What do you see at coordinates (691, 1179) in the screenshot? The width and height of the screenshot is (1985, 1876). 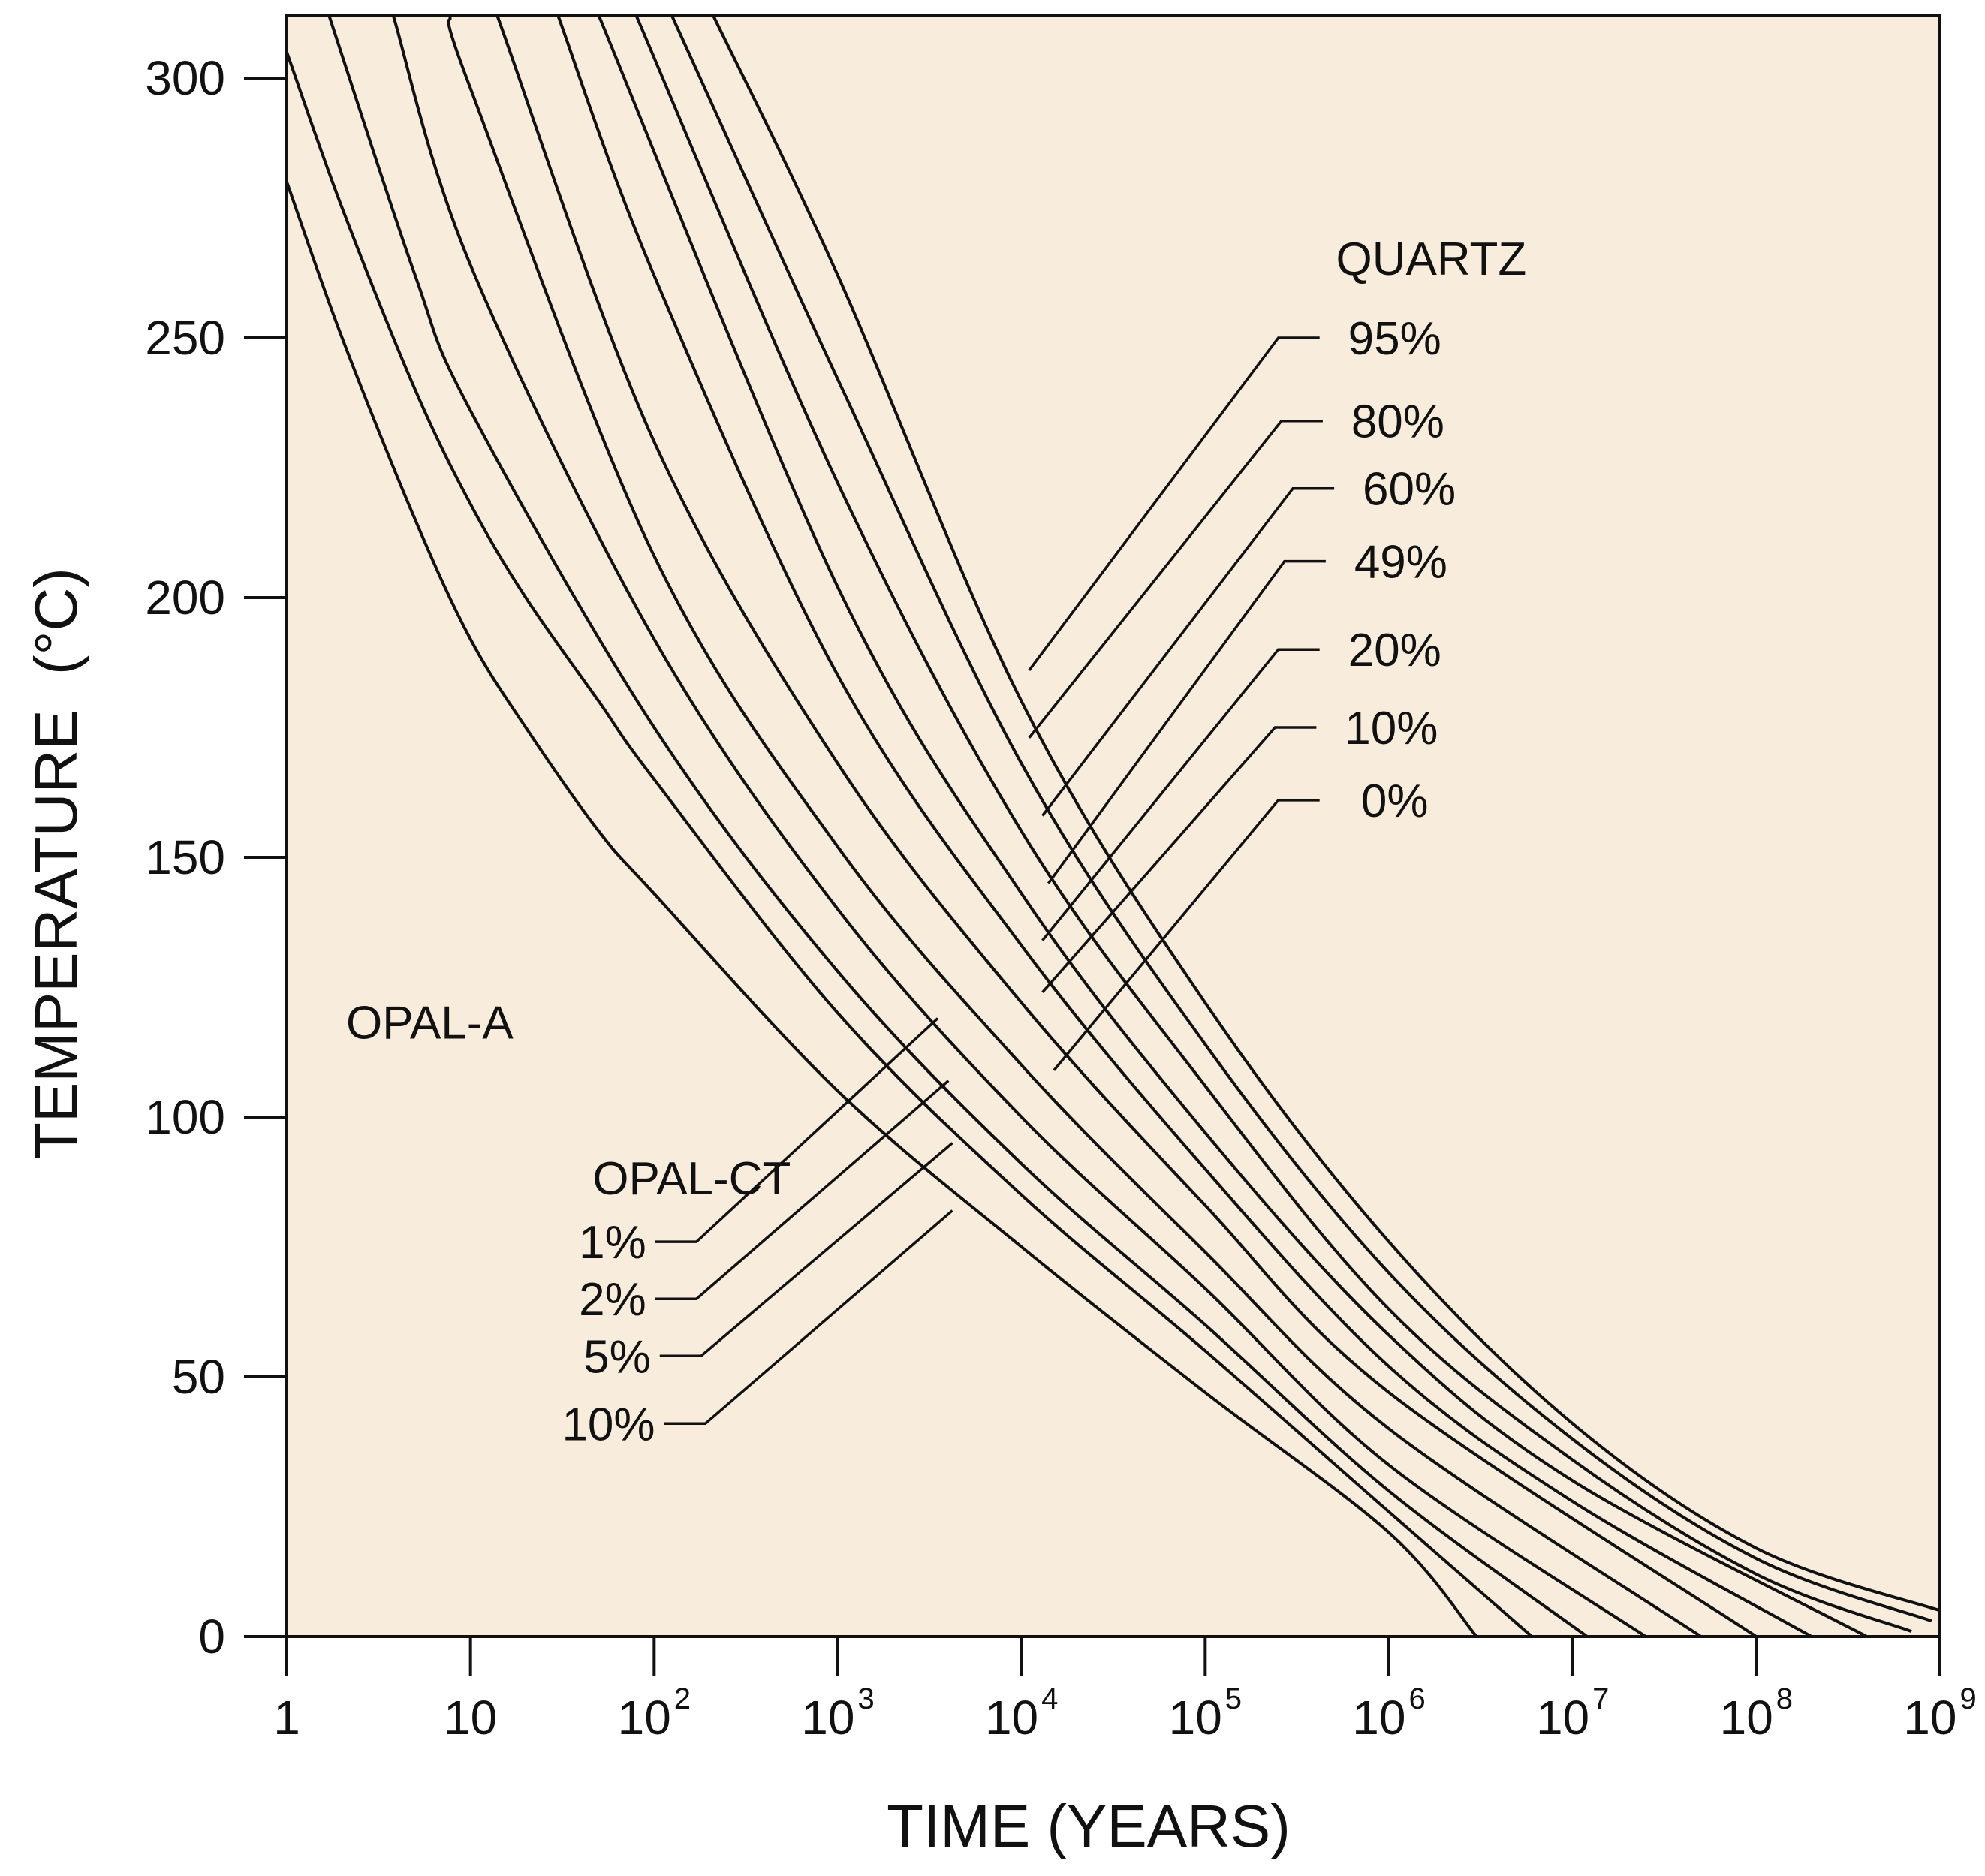 I see `region-label-opal-ct: OPAL-CT` at bounding box center [691, 1179].